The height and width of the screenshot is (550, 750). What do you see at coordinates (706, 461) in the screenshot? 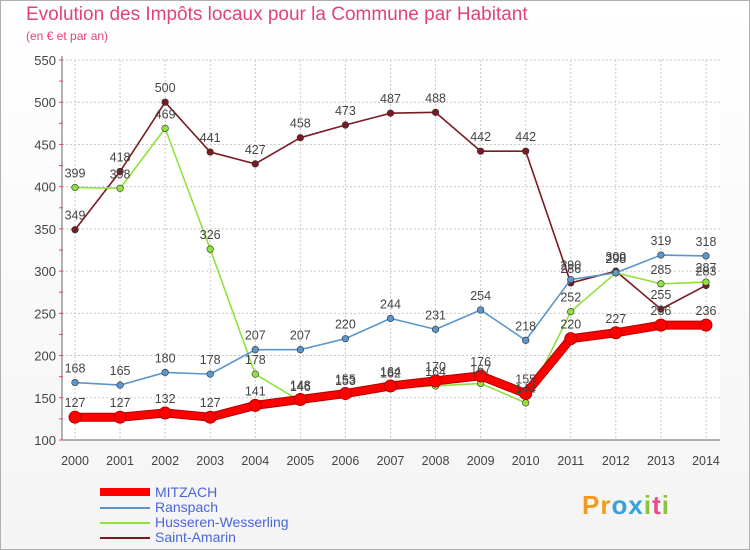
I see `x-tick-label: 2014` at bounding box center [706, 461].